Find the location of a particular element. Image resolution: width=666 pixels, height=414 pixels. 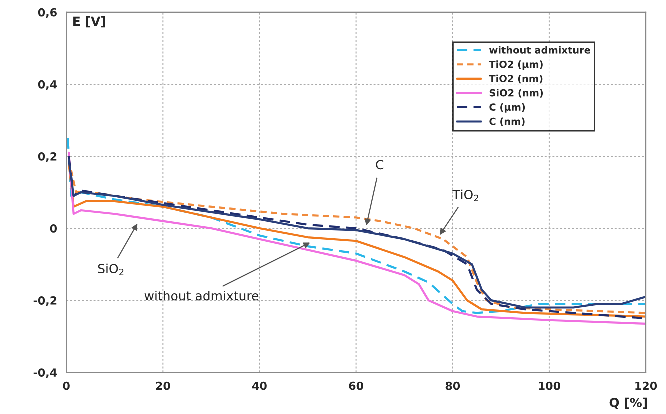

x-tick-label: 80 is located at coordinates (453, 386).